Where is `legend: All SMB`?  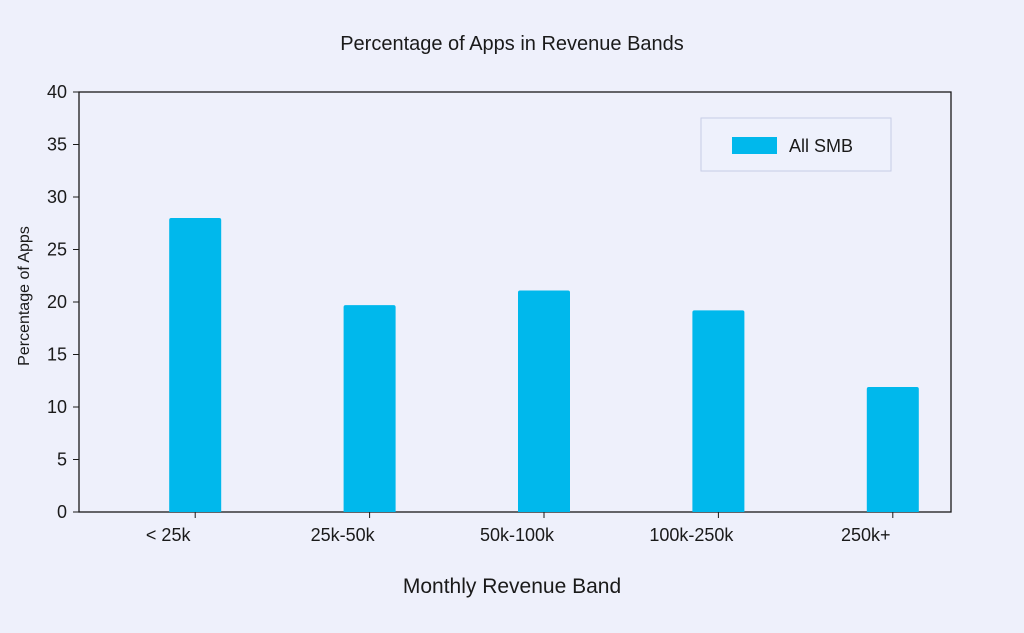 legend: All SMB is located at coordinates (796, 144).